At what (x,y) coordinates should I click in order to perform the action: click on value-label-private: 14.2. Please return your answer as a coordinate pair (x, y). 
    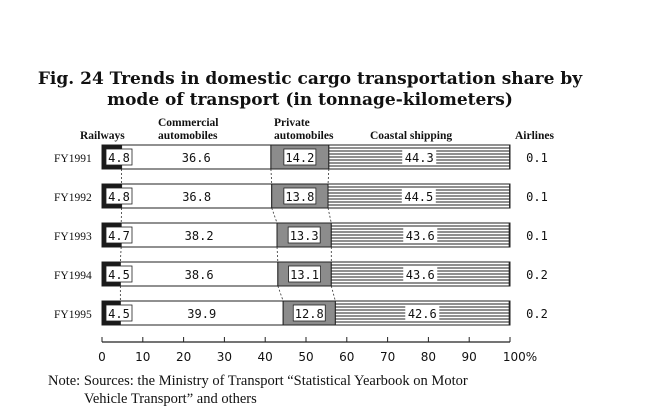
    Looking at the image, I should click on (299, 158).